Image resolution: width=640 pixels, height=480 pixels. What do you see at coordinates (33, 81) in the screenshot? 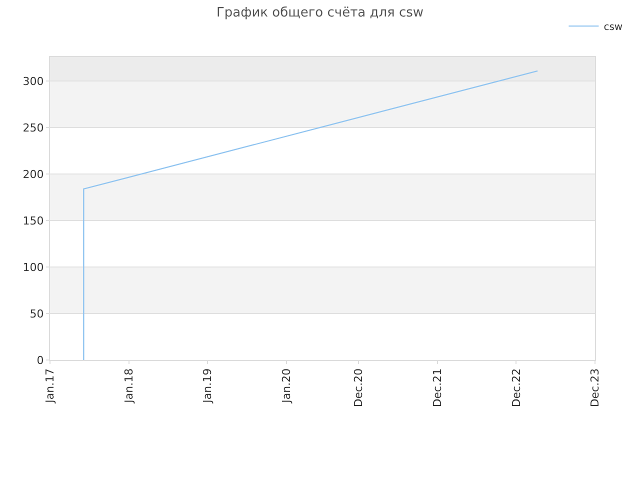
I see `y-tick-label: 300` at bounding box center [33, 81].